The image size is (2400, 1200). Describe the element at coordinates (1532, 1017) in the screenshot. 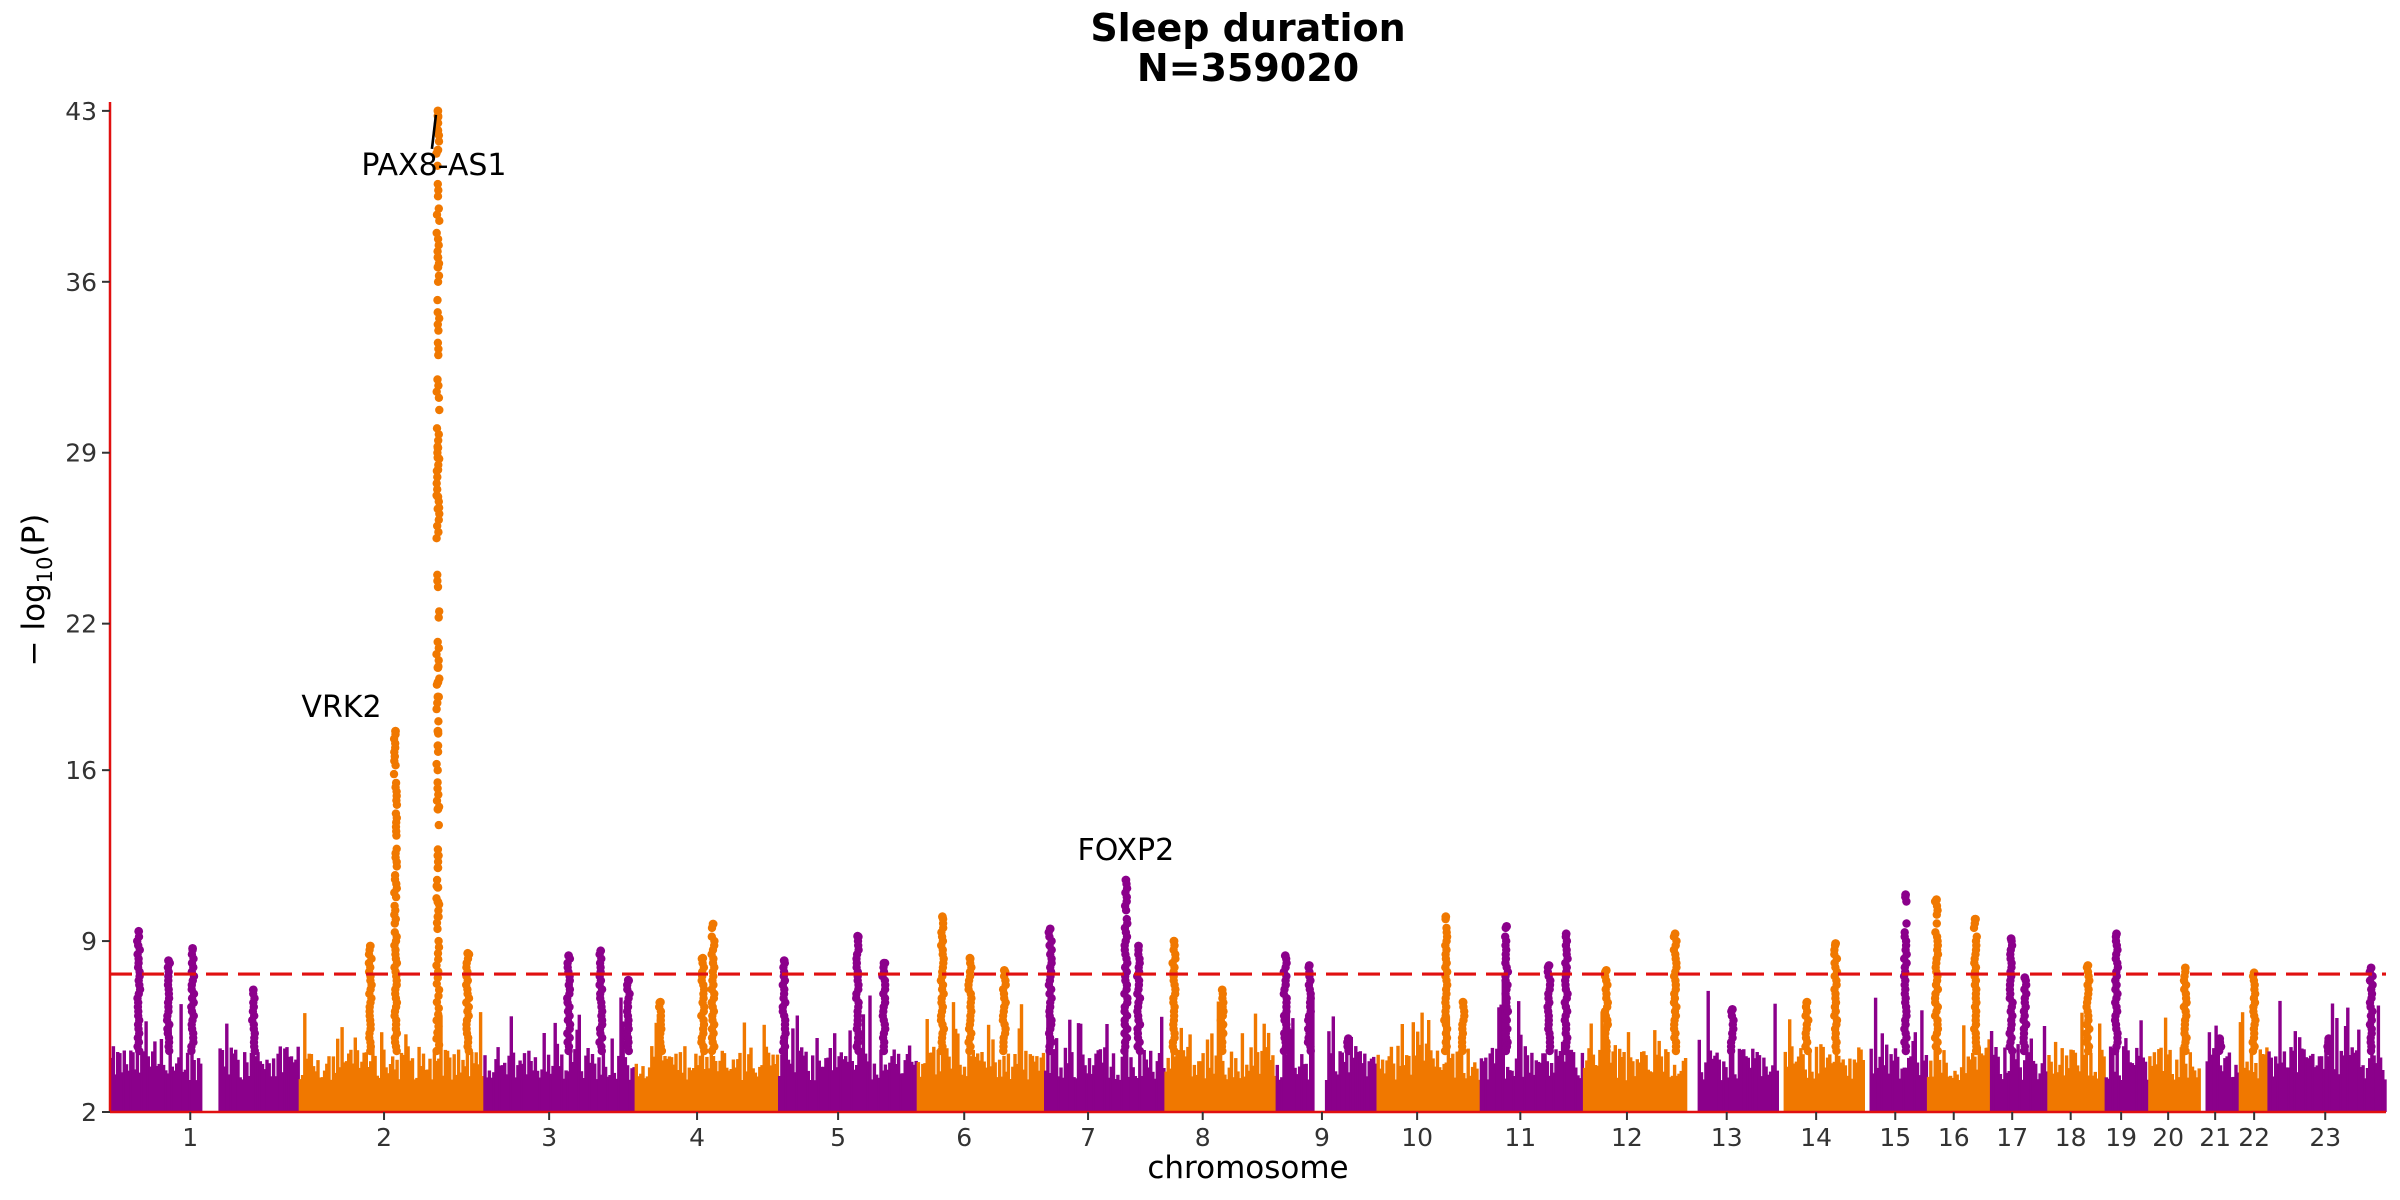

I see `chromosome-11-points` at that location.